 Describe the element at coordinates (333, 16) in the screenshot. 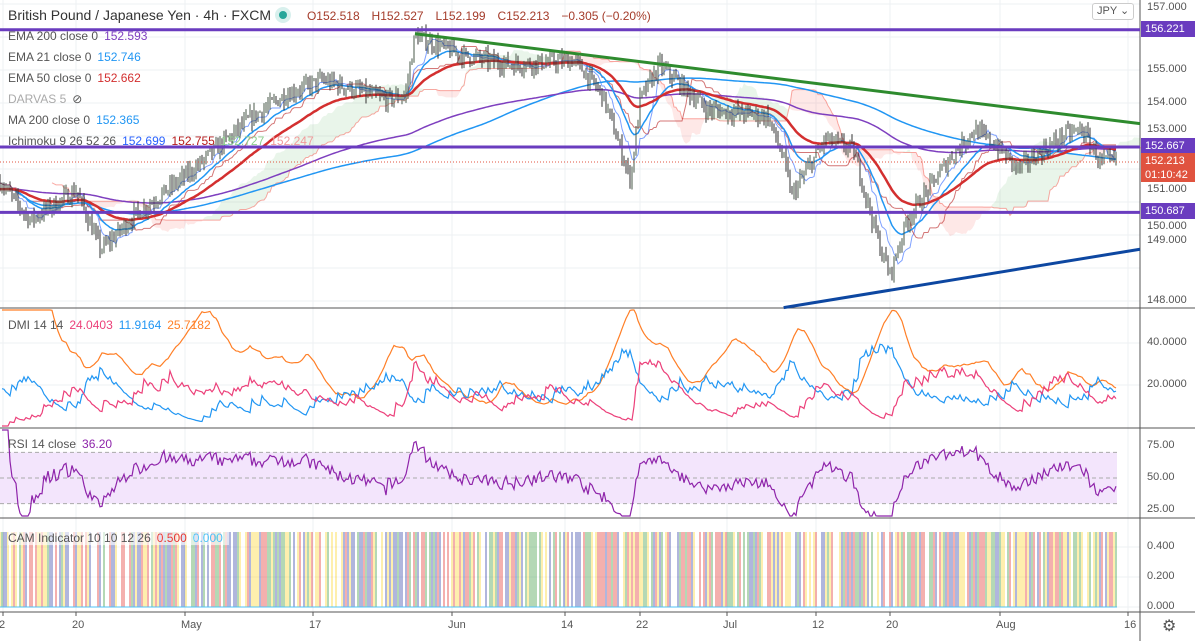

I see `ohlc-open: O152.518` at that location.